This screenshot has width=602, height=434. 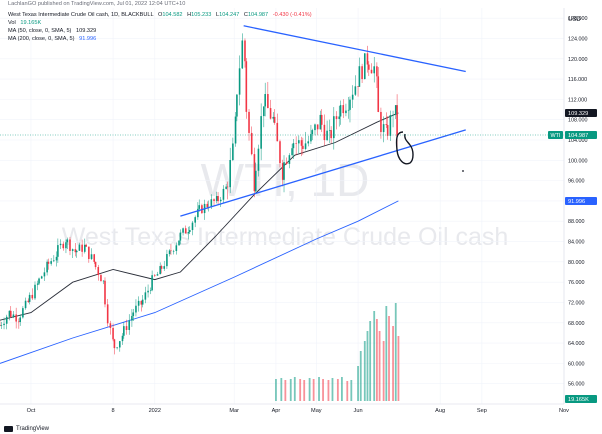 What do you see at coordinates (404, 148) in the screenshot?
I see `freehand-circle` at bounding box center [404, 148].